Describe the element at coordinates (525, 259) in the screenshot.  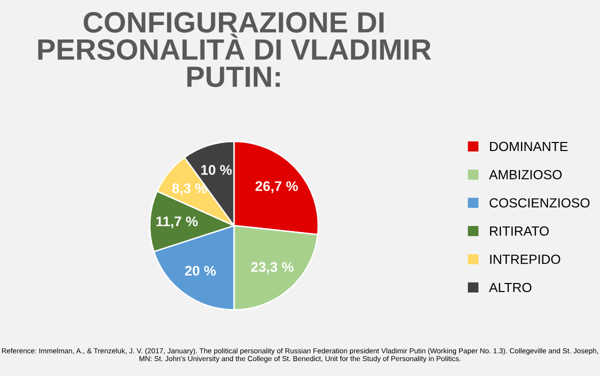
I see `legend-label: INTREPIDO` at that location.